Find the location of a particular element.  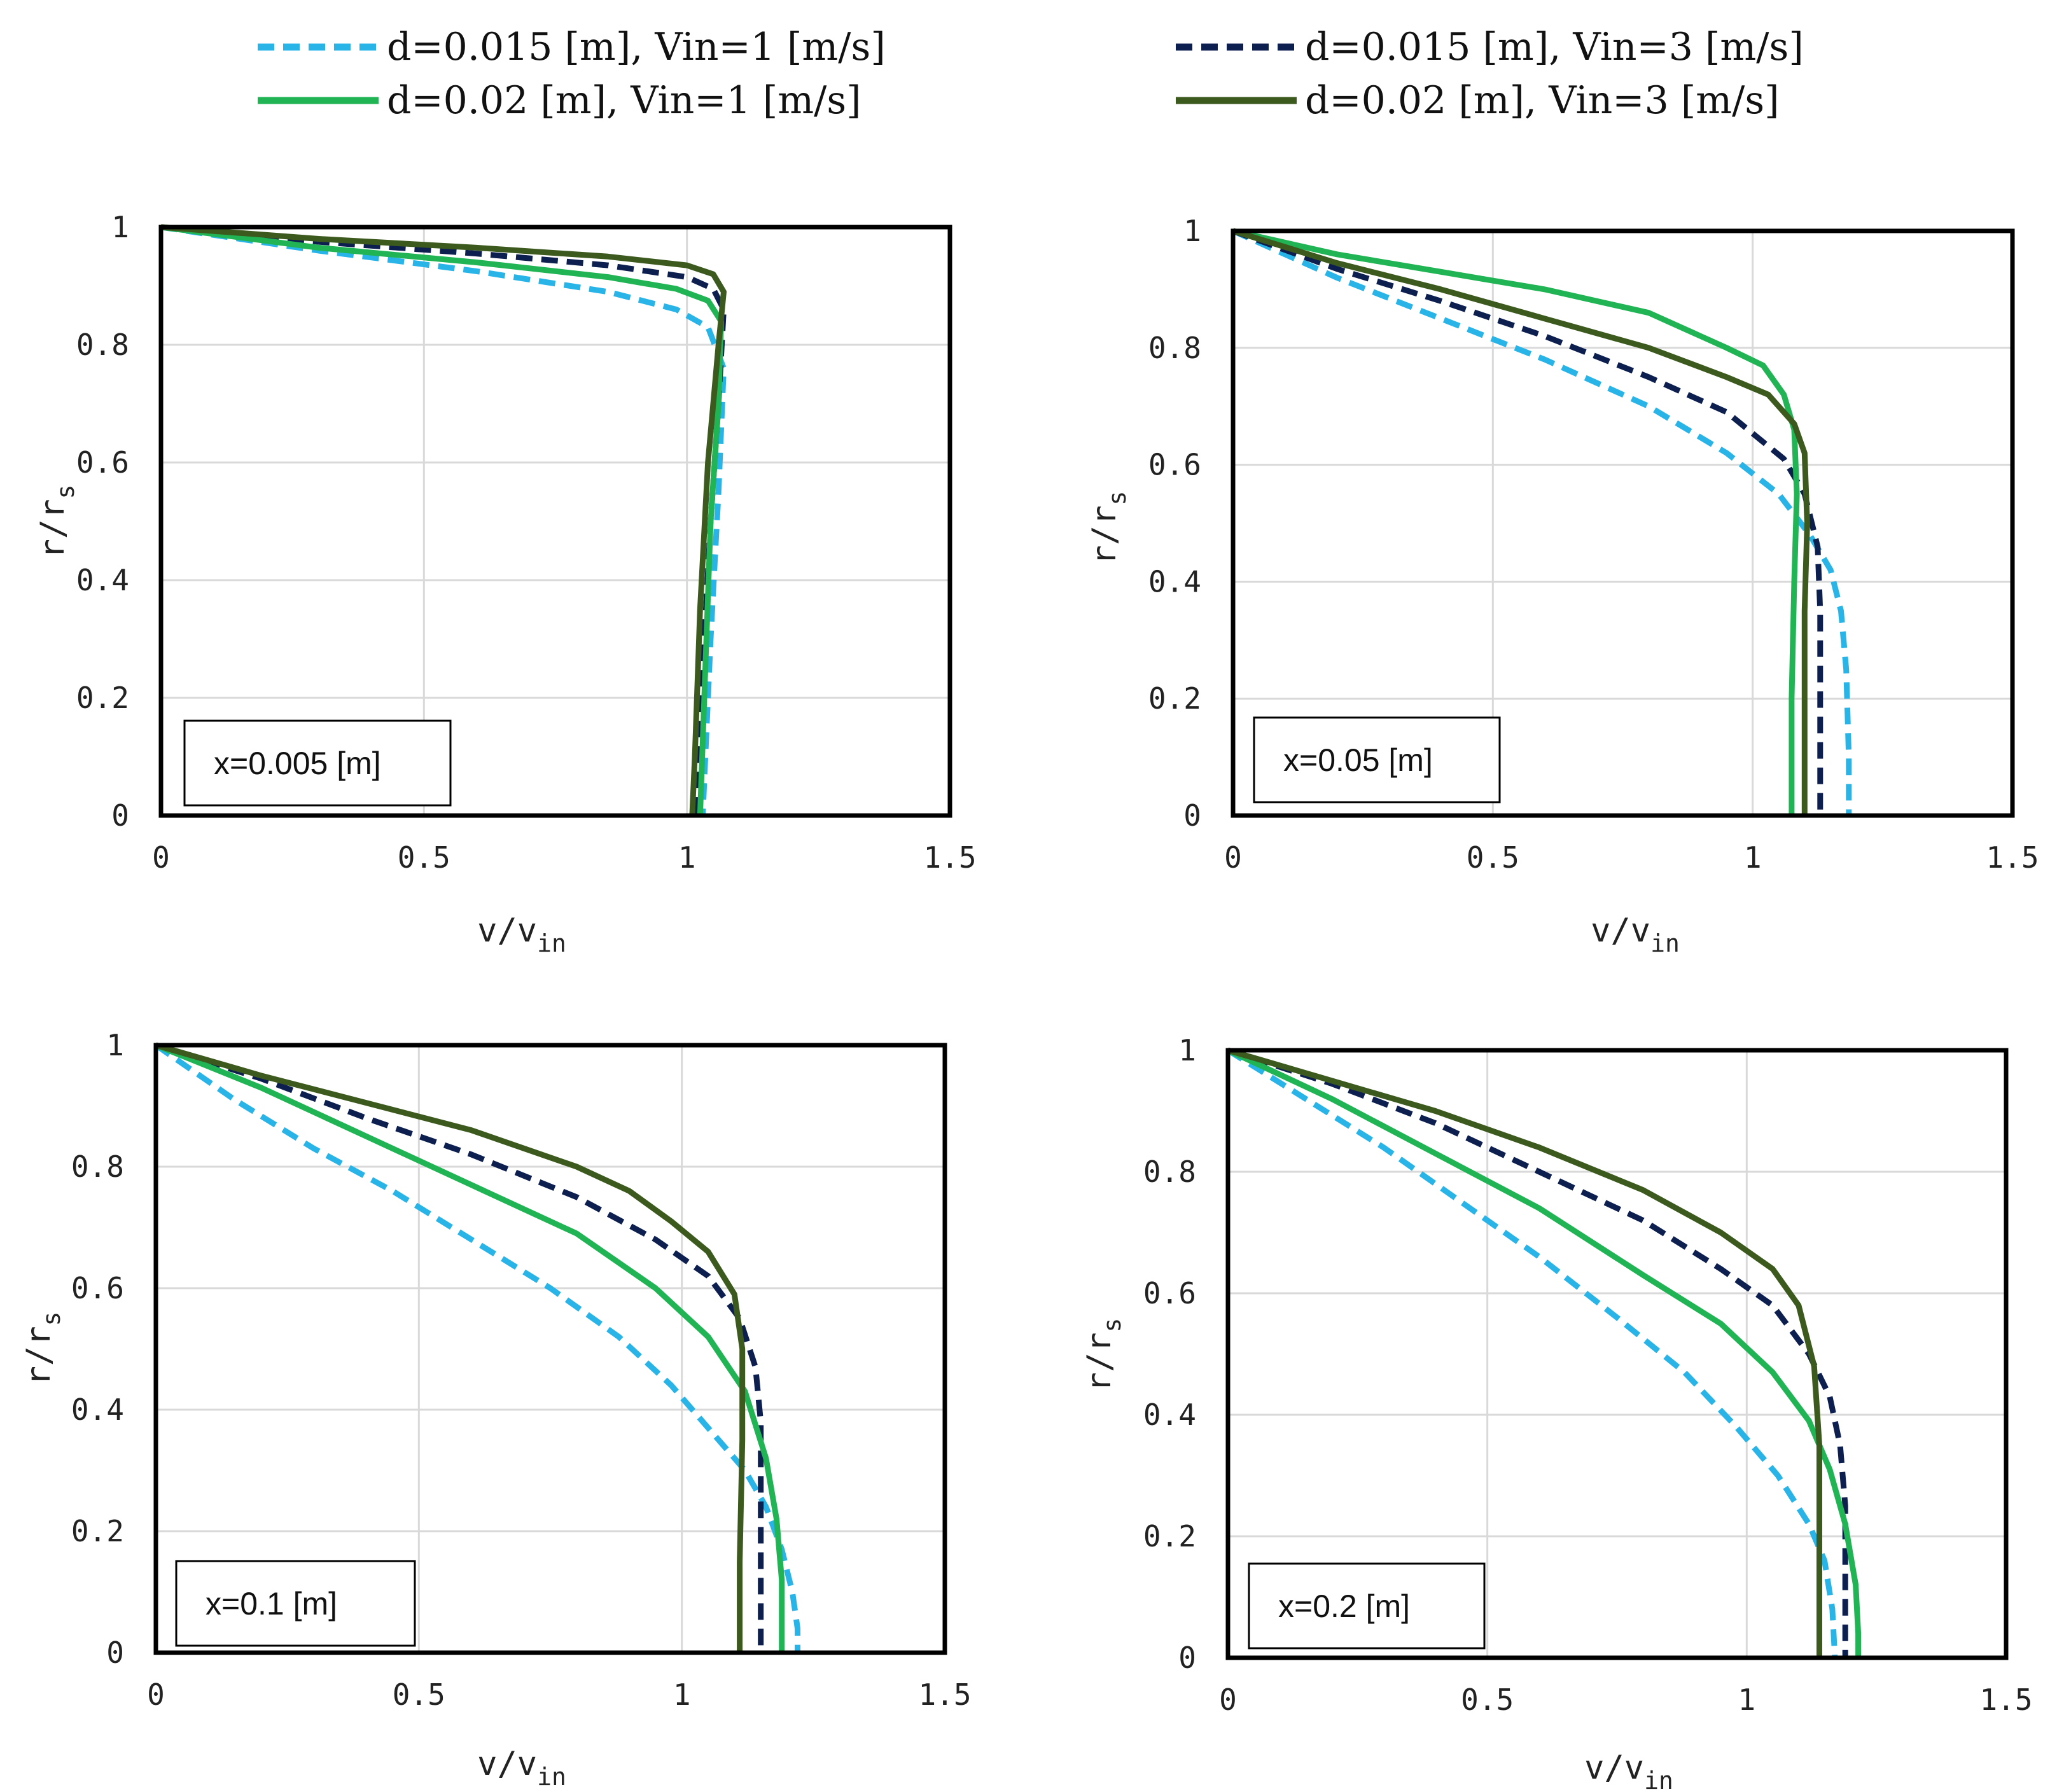

legend-entry: d=0.02 [m], Vin=3 [m/s] is located at coordinates (1478, 100).